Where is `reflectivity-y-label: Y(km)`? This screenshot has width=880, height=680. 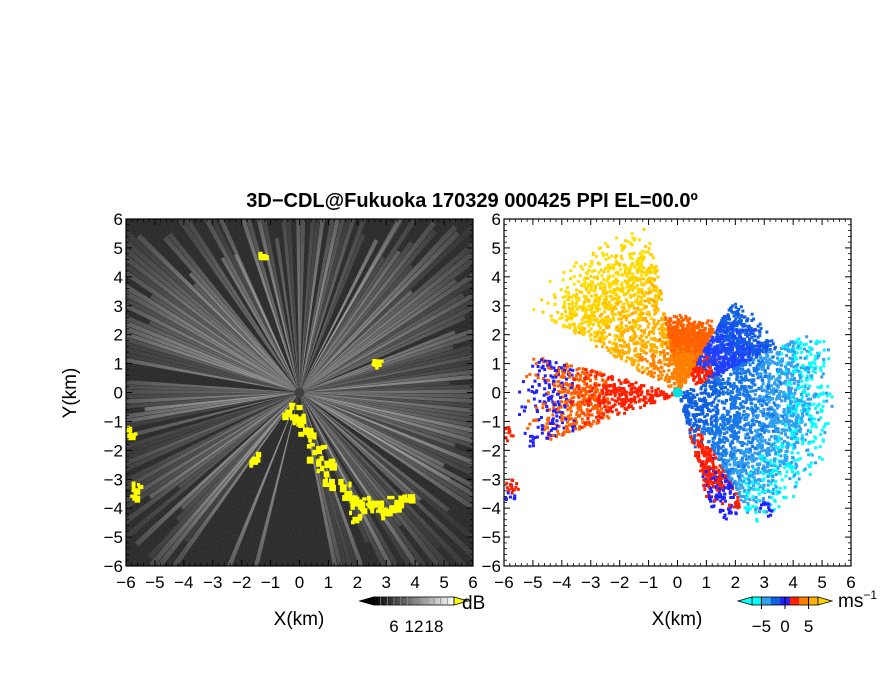 reflectivity-y-label: Y(km) is located at coordinates (70, 393).